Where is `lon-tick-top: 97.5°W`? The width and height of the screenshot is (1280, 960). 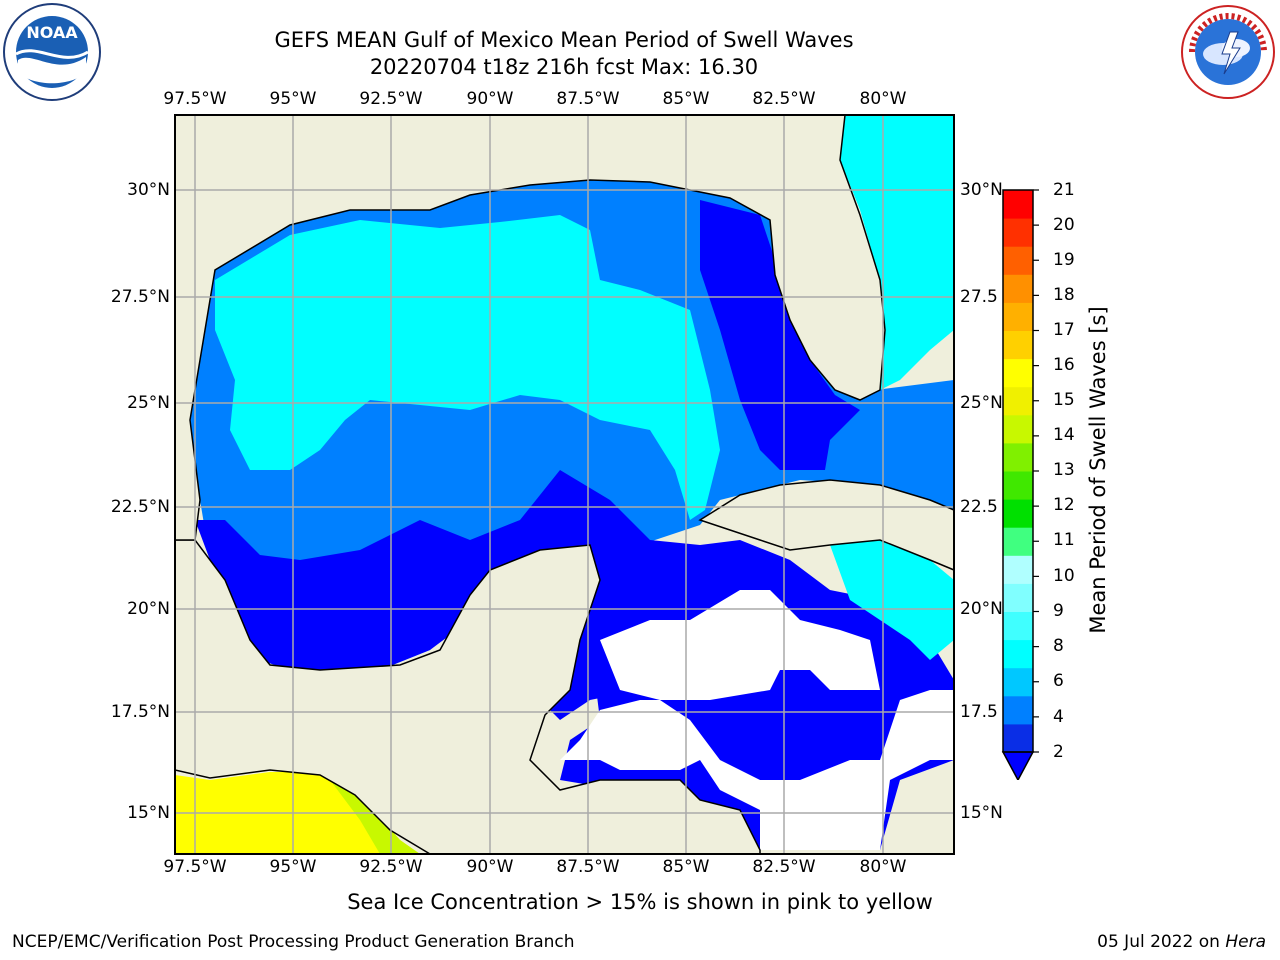
lon-tick-top: 97.5°W is located at coordinates (195, 99).